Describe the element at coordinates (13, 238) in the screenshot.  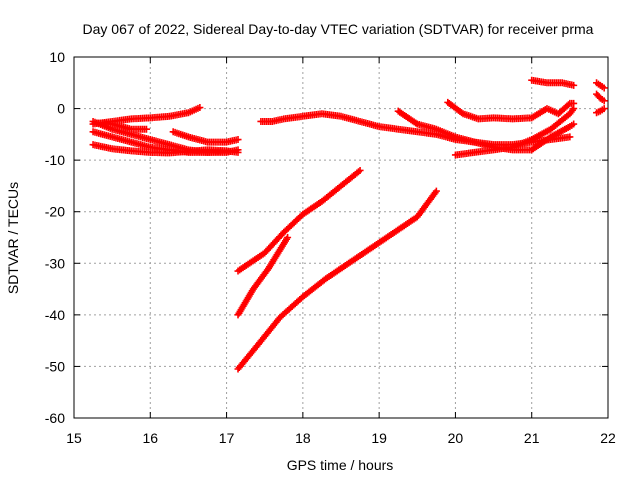
I see `y-axis-label: SDTVAR / TECUs` at that location.